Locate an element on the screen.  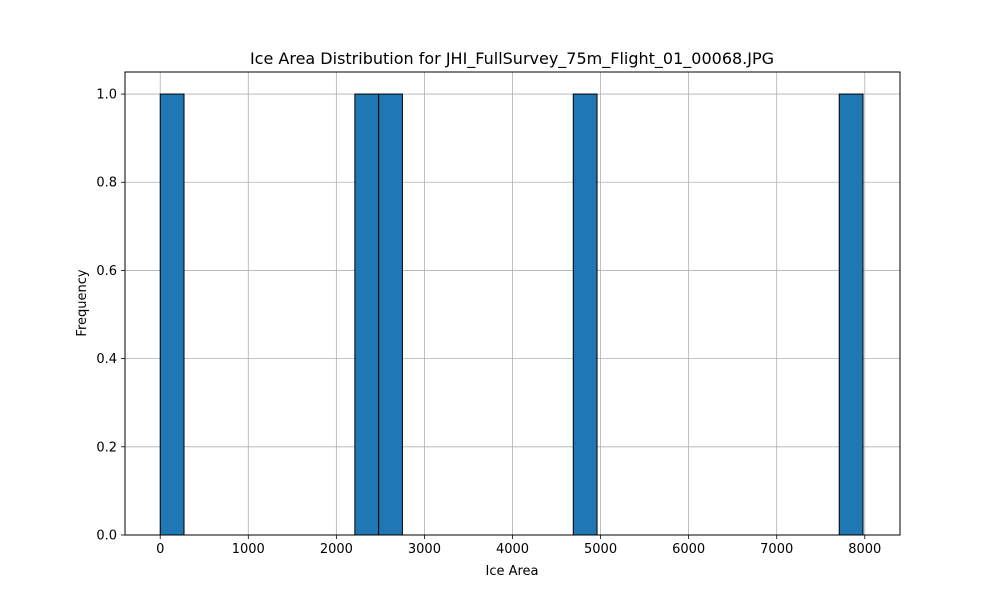
x-tick-label: 7000 is located at coordinates (776, 549).